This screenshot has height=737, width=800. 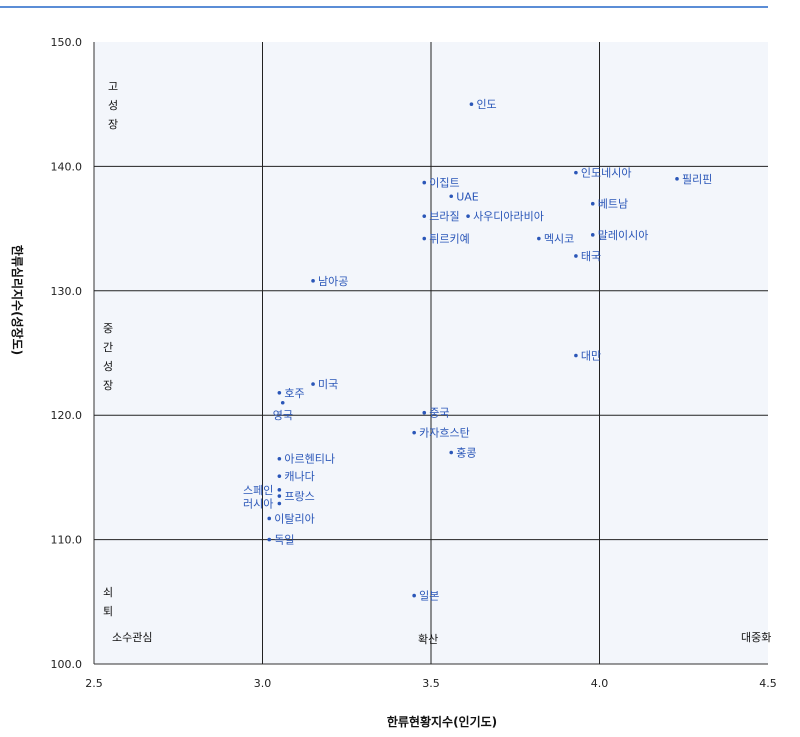 I want to click on point-label: 대만, so click(x=591, y=355).